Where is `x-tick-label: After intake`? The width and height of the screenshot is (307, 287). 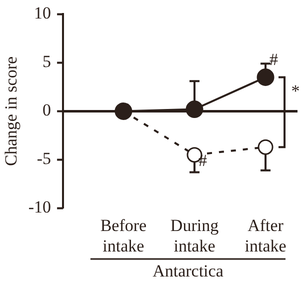 x-tick-label: After intake is located at coordinates (265, 236).